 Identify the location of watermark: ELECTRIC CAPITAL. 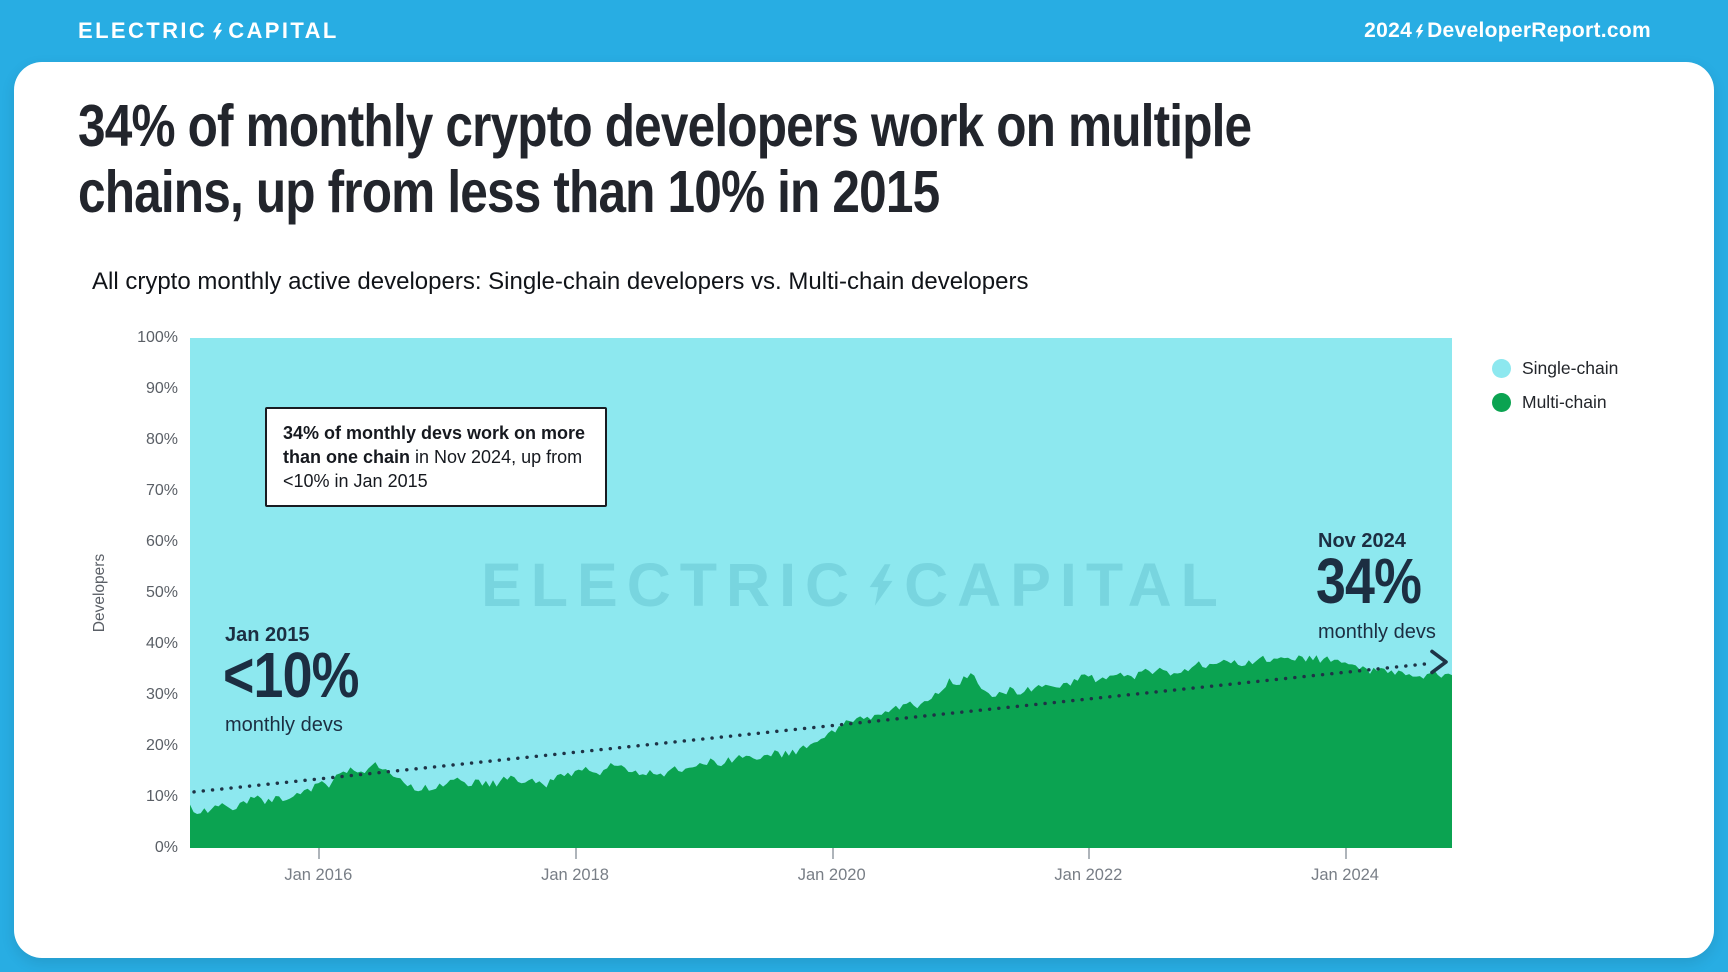
(854, 585).